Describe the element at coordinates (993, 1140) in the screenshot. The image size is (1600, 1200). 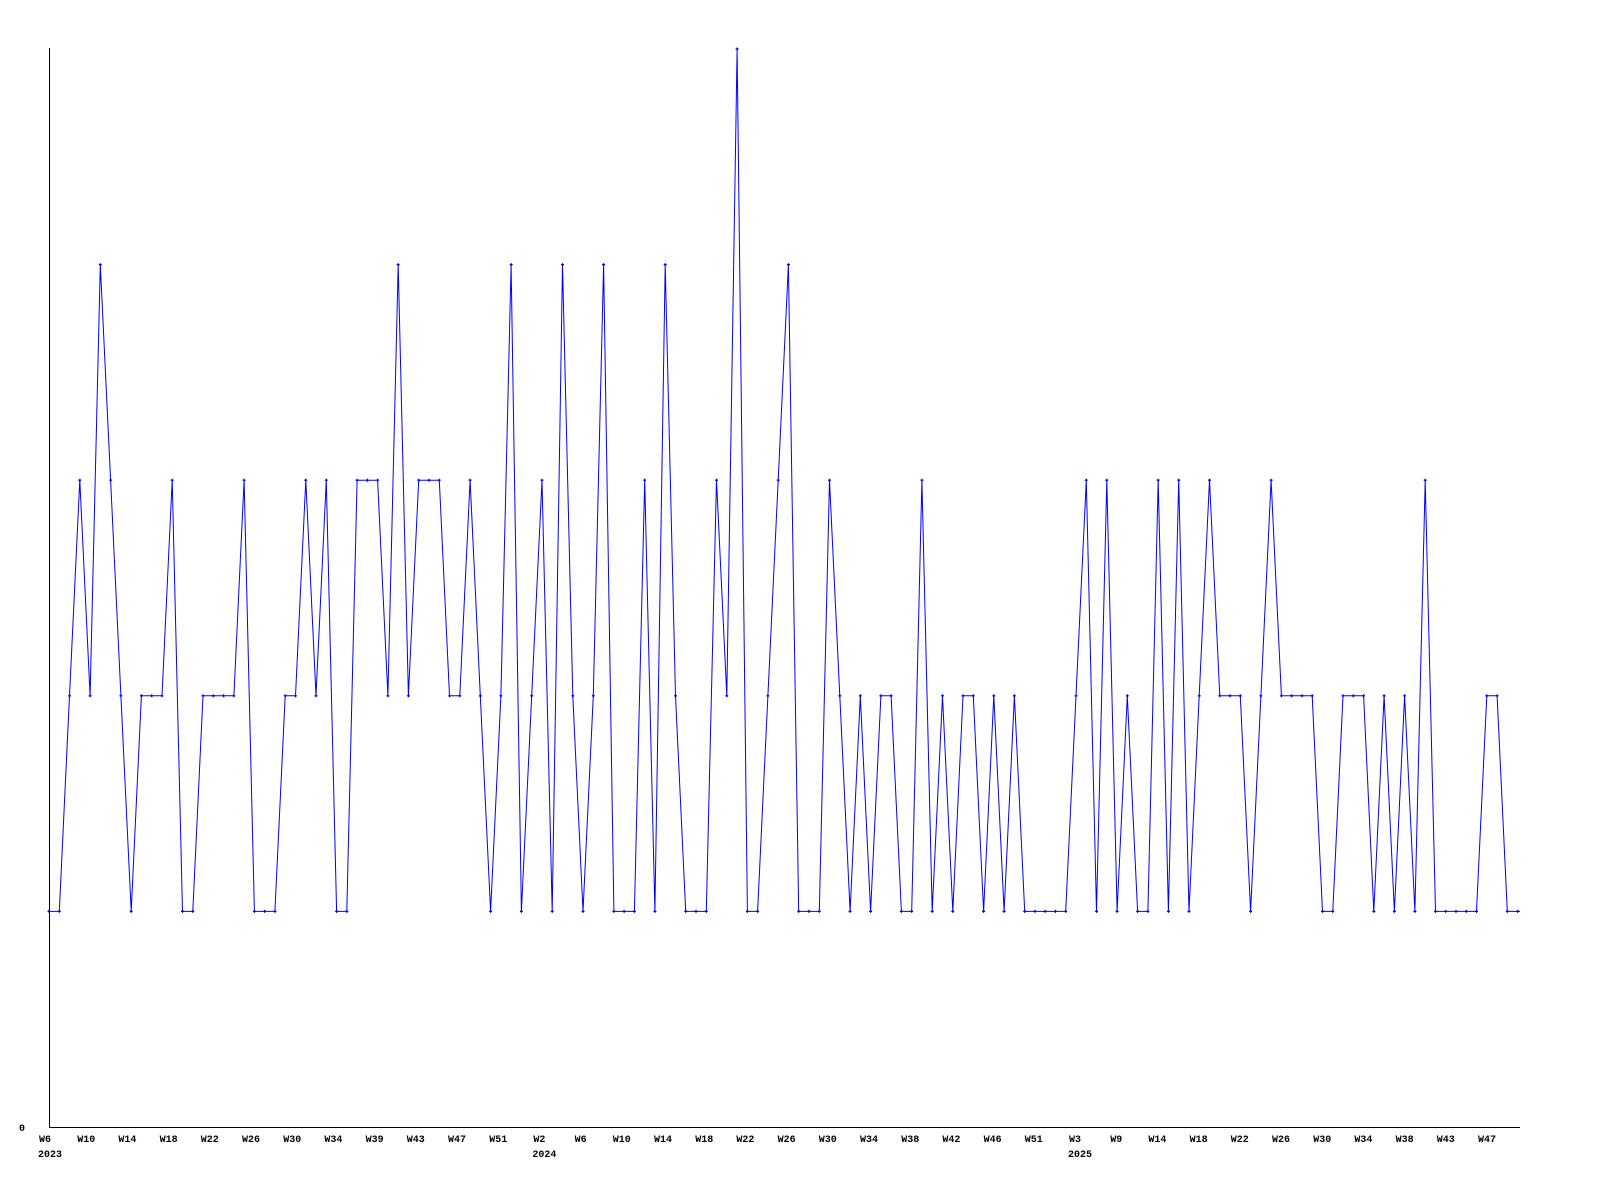
I see `x-tick-label: W46` at that location.